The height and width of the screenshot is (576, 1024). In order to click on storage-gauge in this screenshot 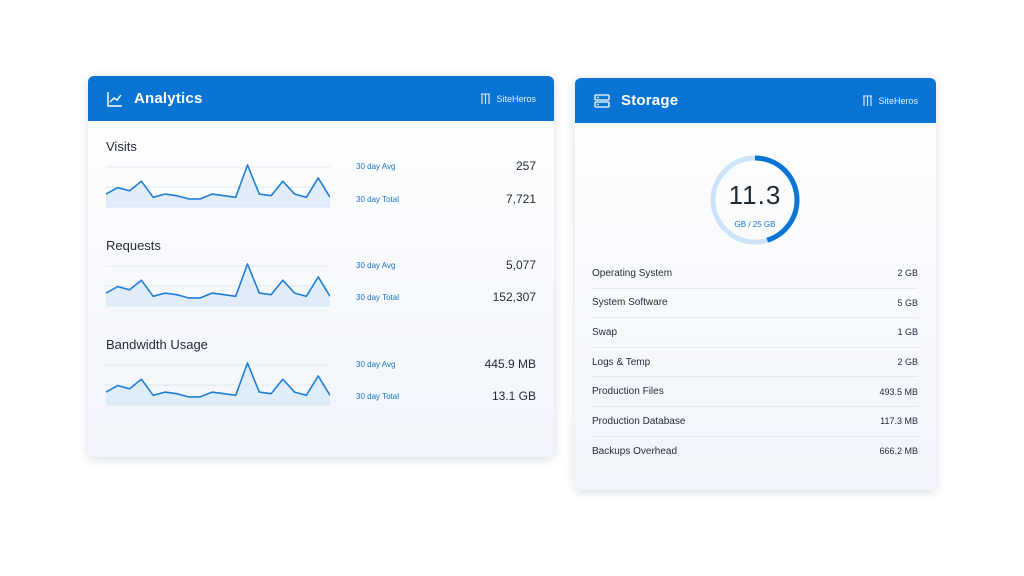, I will do `click(755, 200)`.